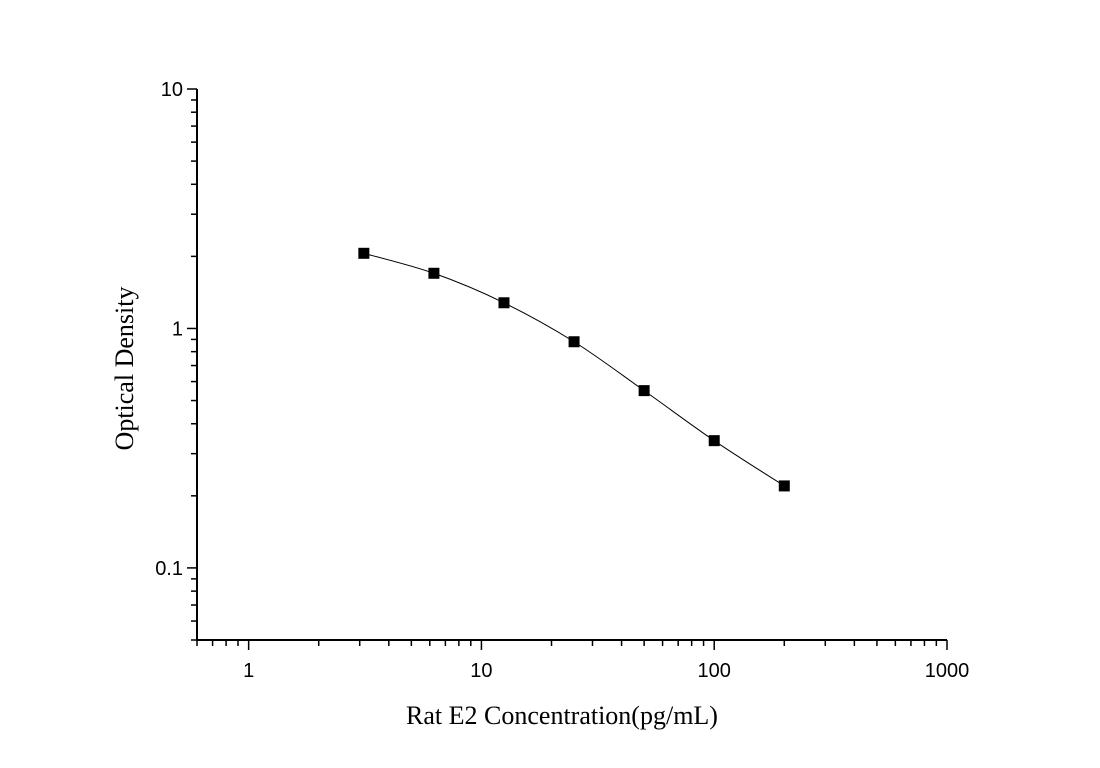 The image size is (1100, 768). I want to click on y-tick-label: 10, so click(172, 90).